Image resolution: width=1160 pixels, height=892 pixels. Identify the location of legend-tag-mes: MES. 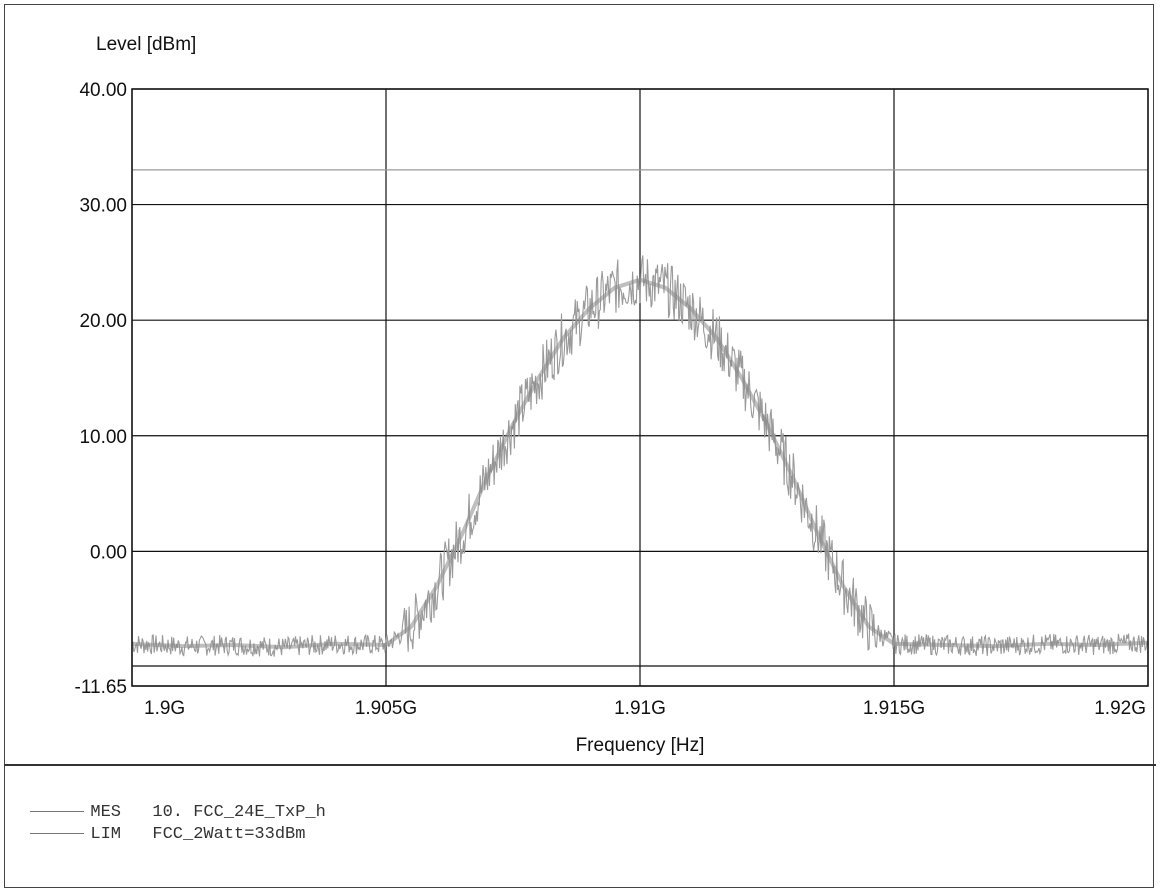
(106, 812).